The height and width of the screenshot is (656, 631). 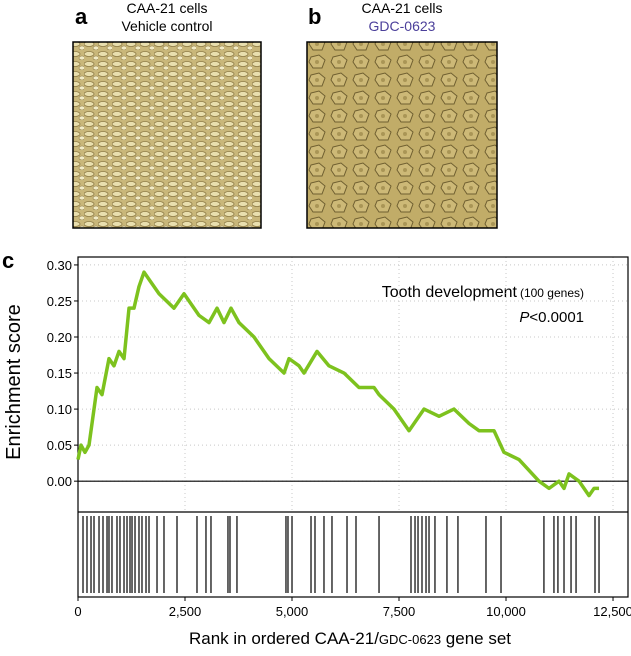 I want to click on panel-label: a, so click(x=81, y=16).